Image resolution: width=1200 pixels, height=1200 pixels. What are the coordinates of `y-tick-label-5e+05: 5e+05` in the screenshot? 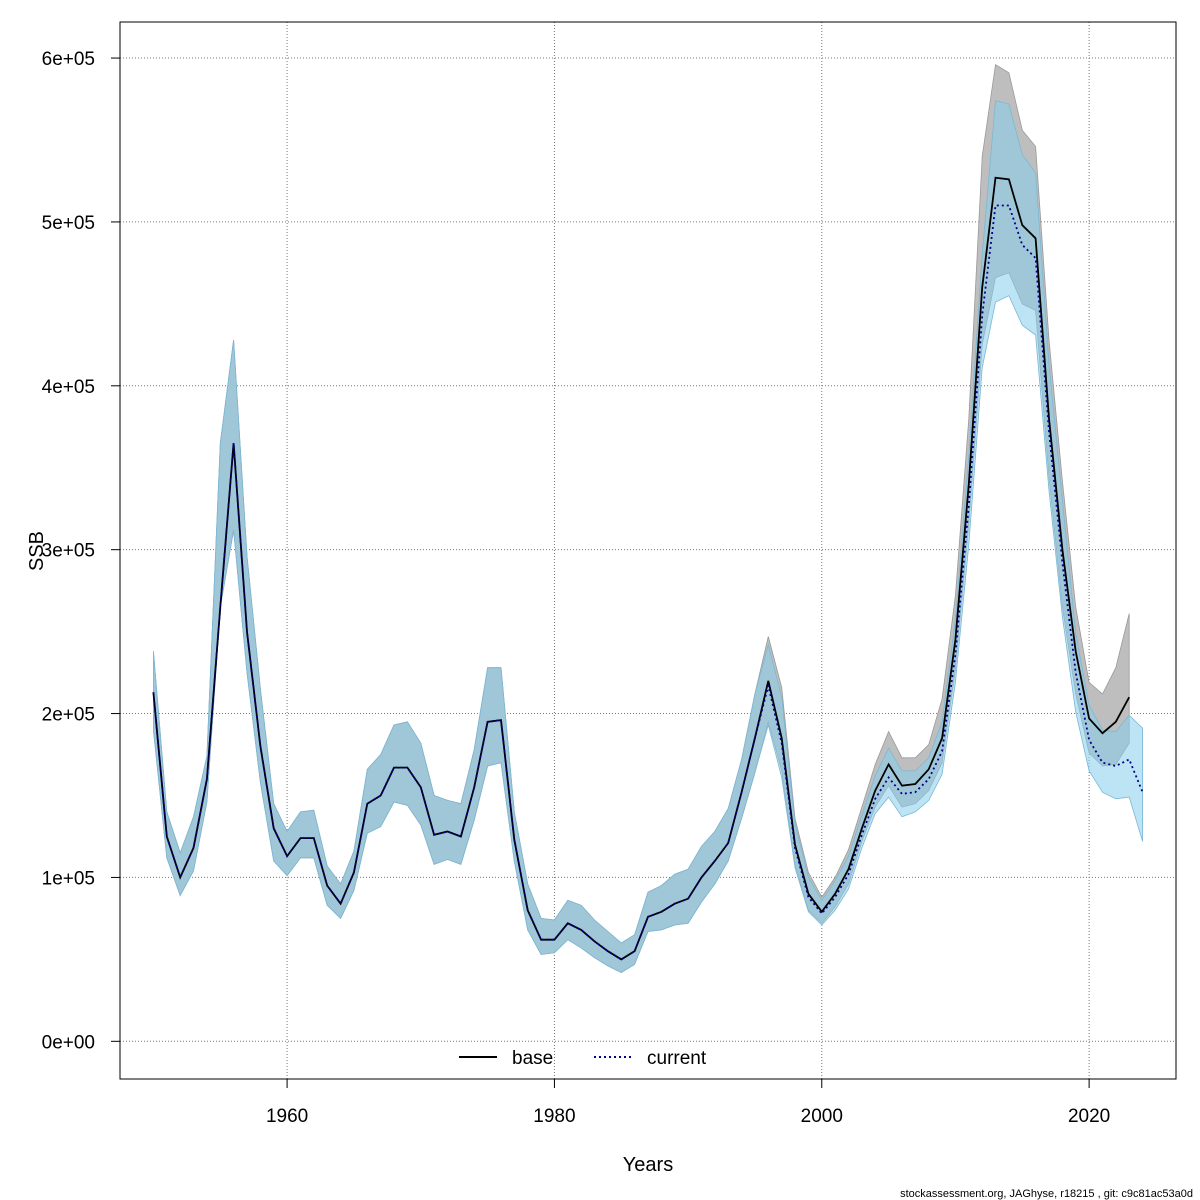 It's located at (68, 223).